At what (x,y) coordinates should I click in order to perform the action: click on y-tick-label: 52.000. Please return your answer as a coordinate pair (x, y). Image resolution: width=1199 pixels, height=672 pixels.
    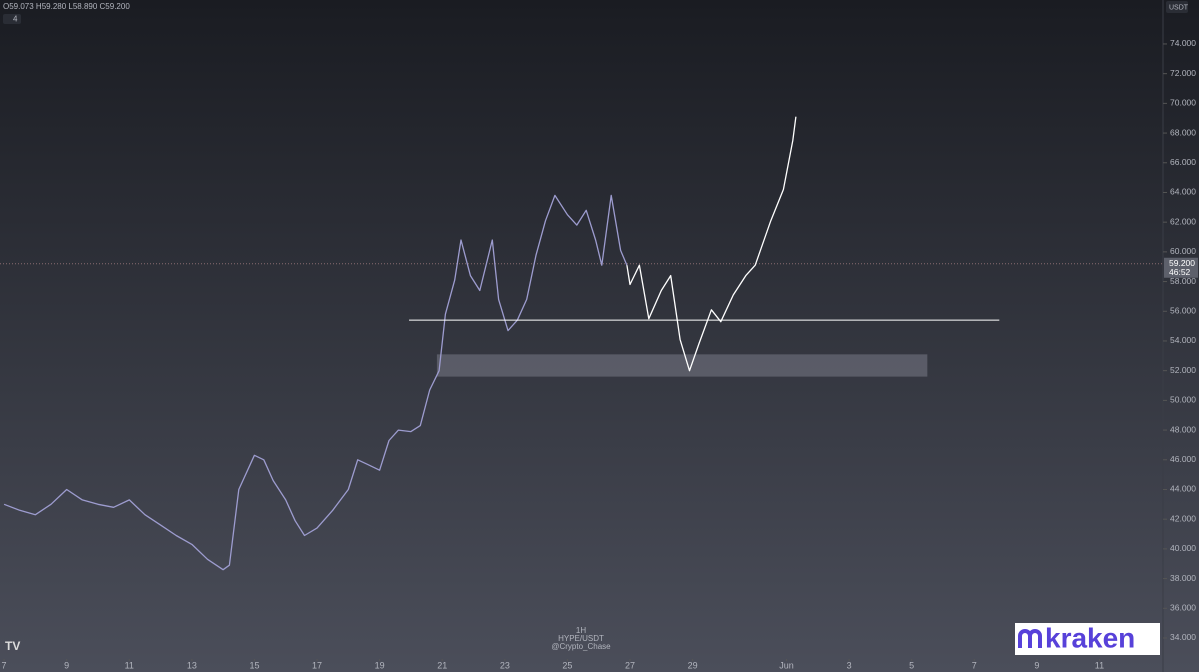
    Looking at the image, I should click on (1183, 370).